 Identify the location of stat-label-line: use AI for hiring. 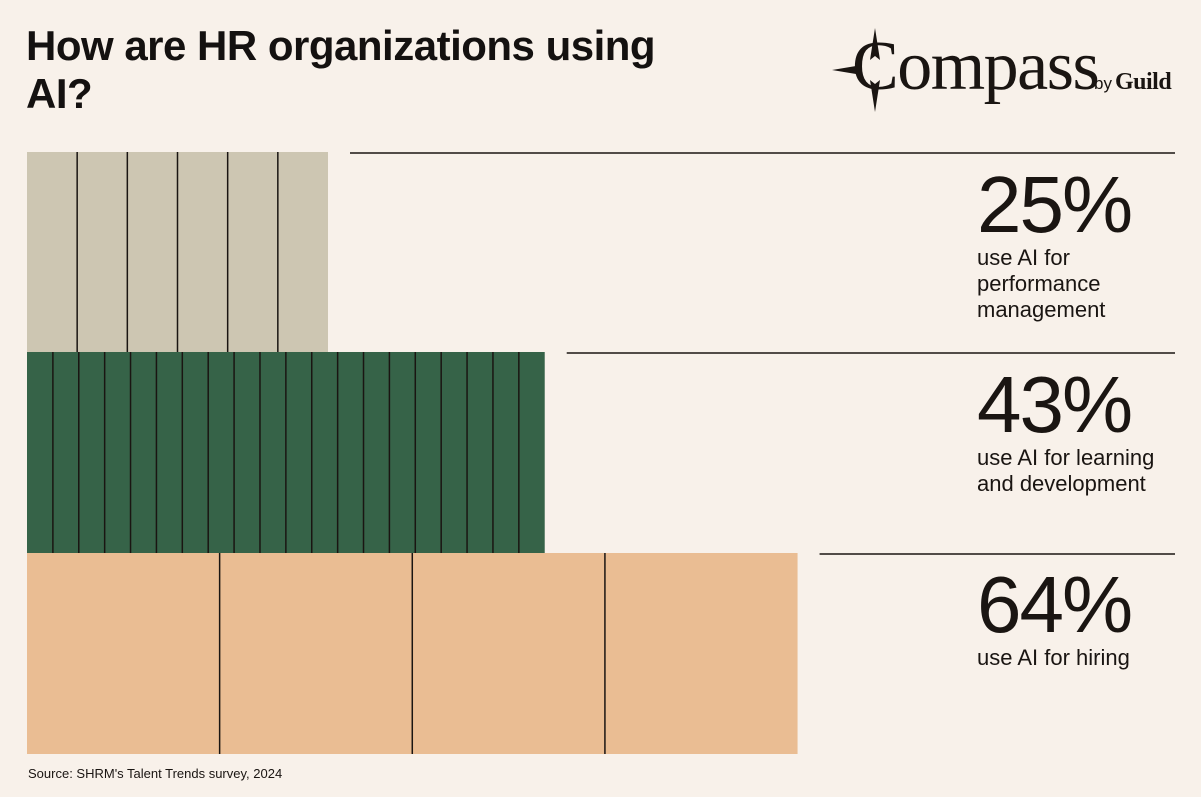
(1053, 657).